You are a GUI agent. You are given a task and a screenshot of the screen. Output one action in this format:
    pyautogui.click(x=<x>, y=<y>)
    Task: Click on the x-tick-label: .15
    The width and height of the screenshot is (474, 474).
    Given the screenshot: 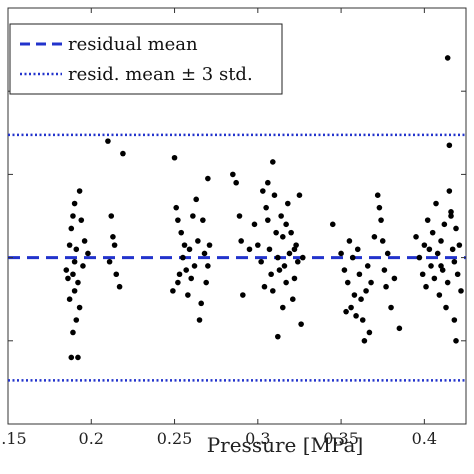 What is the action you would take?
    pyautogui.click(x=13, y=438)
    